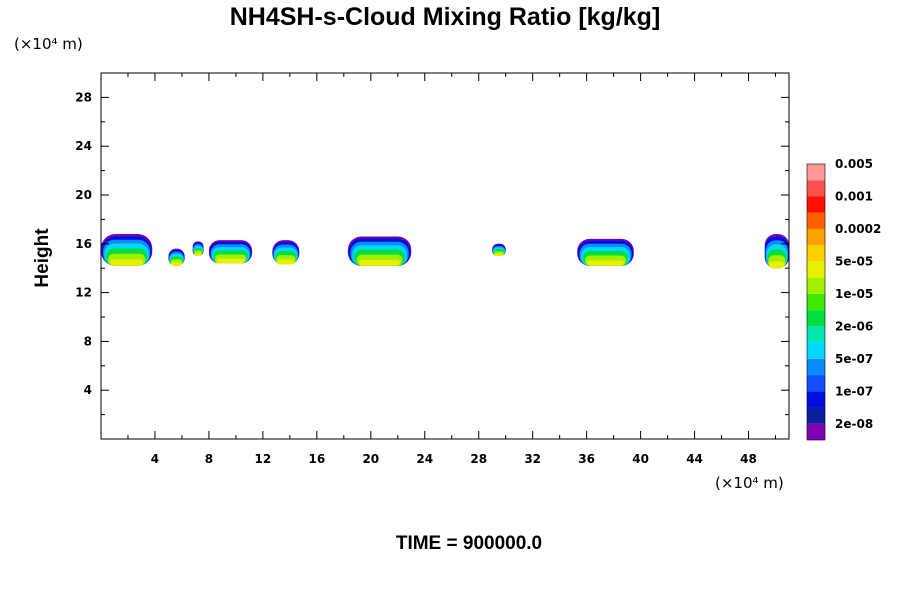 The width and height of the screenshot is (900, 600). I want to click on x-tick-label: 32, so click(532, 459).